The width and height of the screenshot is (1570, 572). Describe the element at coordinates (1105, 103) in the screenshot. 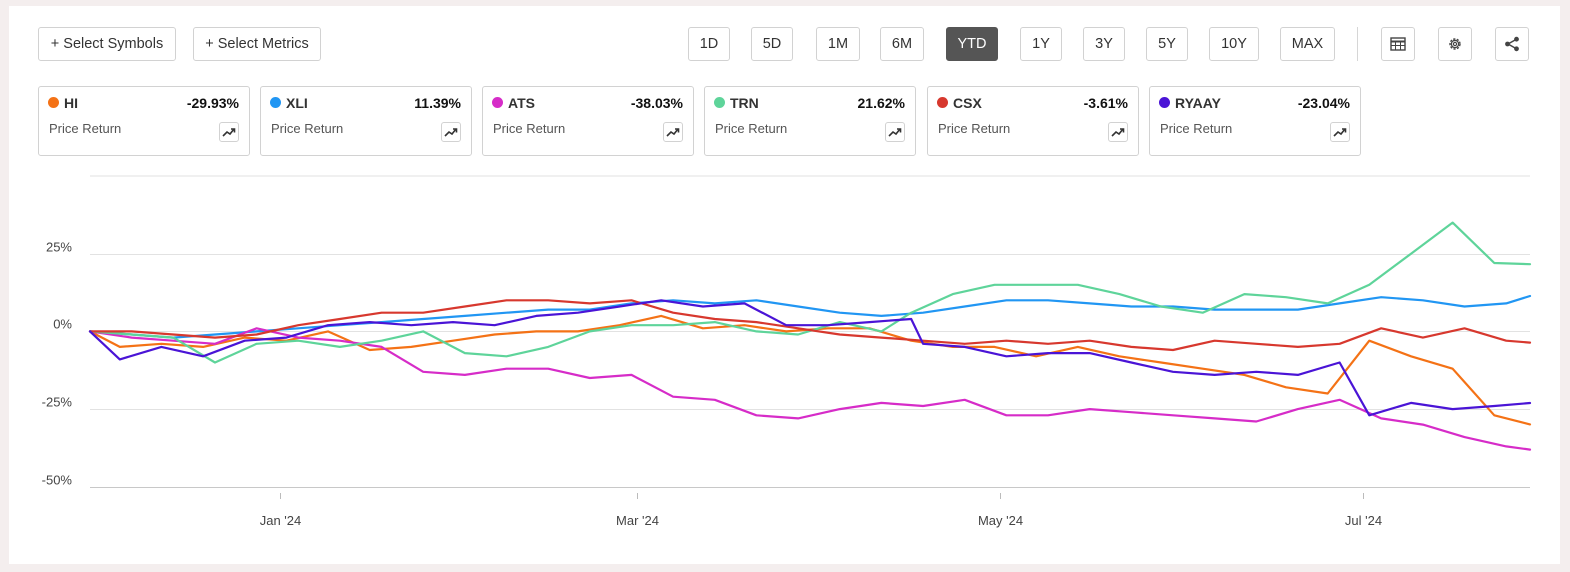

I see `return-value: -3.61%` at that location.